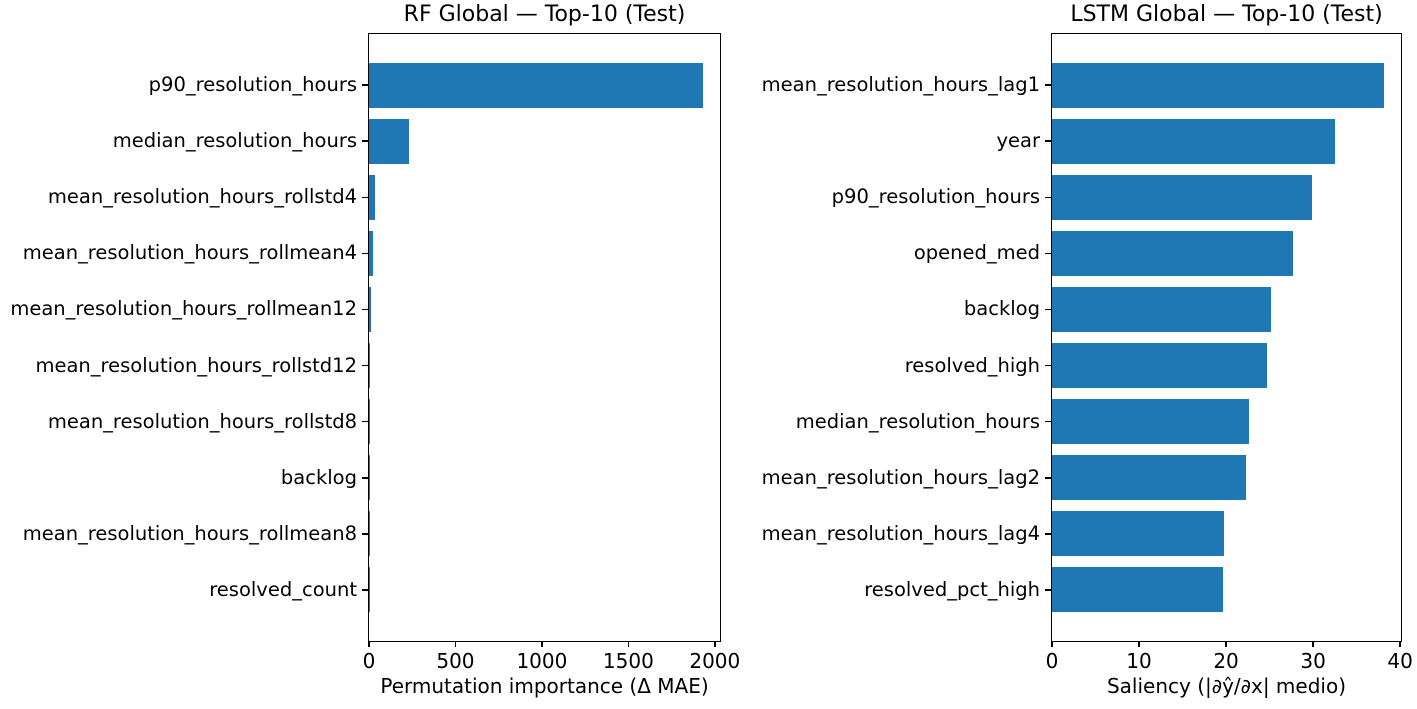 The height and width of the screenshot is (709, 1417). What do you see at coordinates (1226, 686) in the screenshot?
I see `x-axis-label: Saliency (|∂ŷ/∂x| medio)` at bounding box center [1226, 686].